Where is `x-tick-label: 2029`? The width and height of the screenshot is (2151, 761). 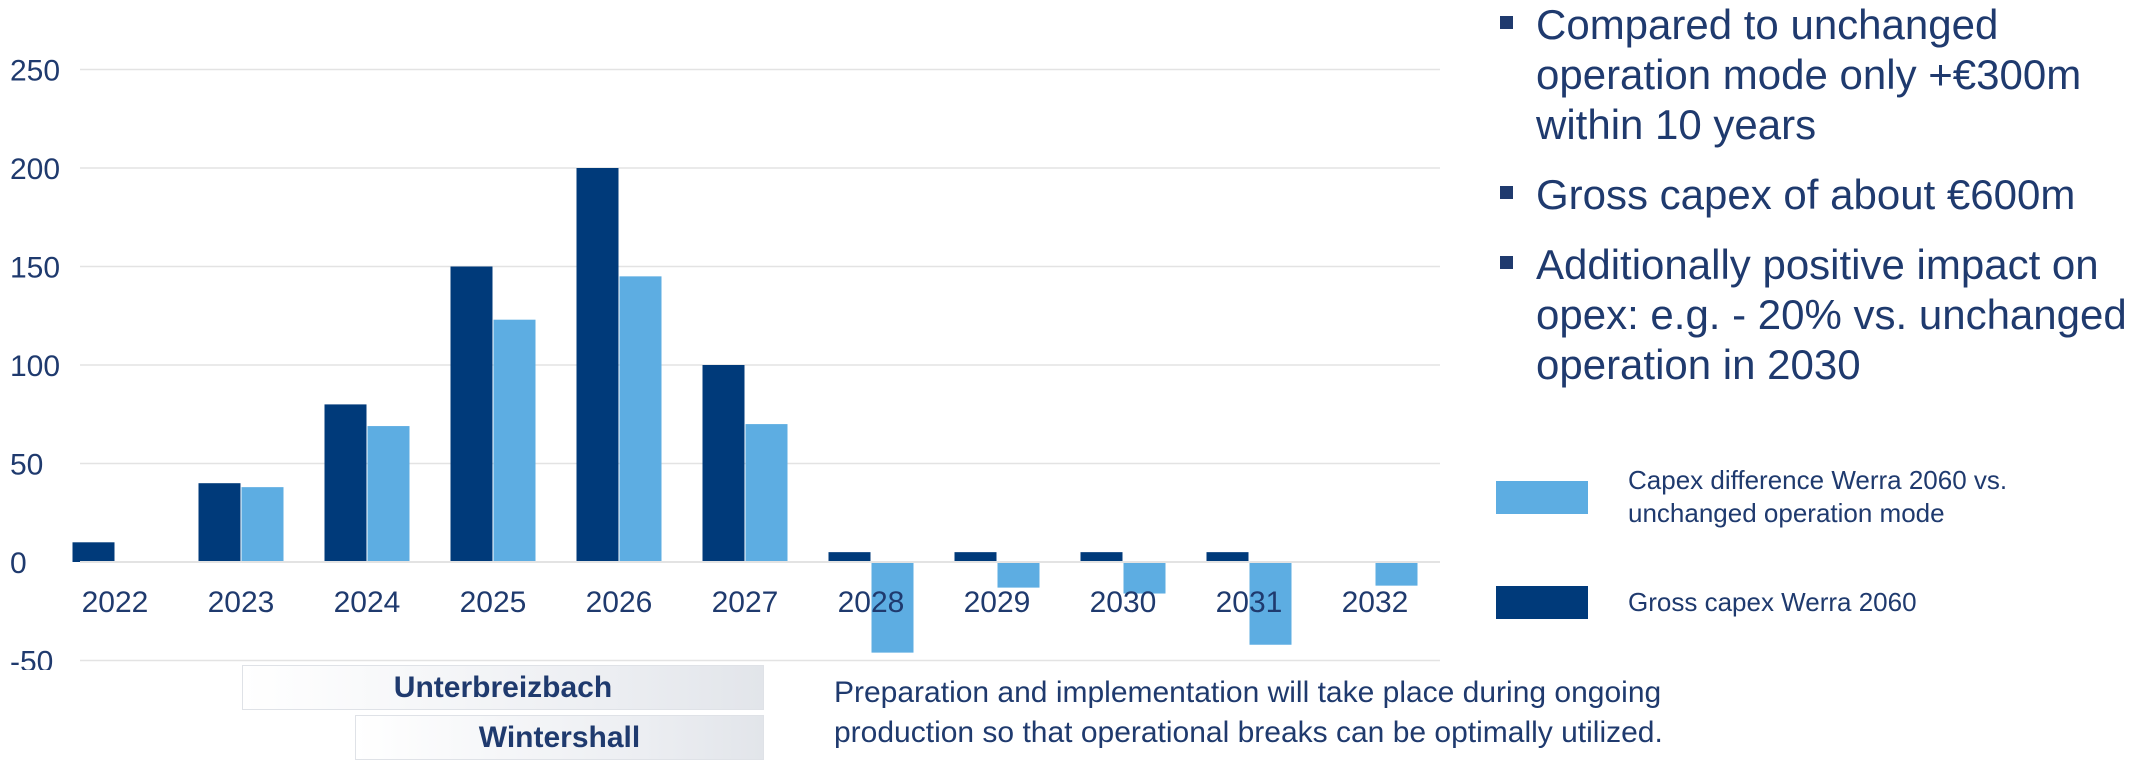
x-tick-label: 2029 is located at coordinates (997, 602).